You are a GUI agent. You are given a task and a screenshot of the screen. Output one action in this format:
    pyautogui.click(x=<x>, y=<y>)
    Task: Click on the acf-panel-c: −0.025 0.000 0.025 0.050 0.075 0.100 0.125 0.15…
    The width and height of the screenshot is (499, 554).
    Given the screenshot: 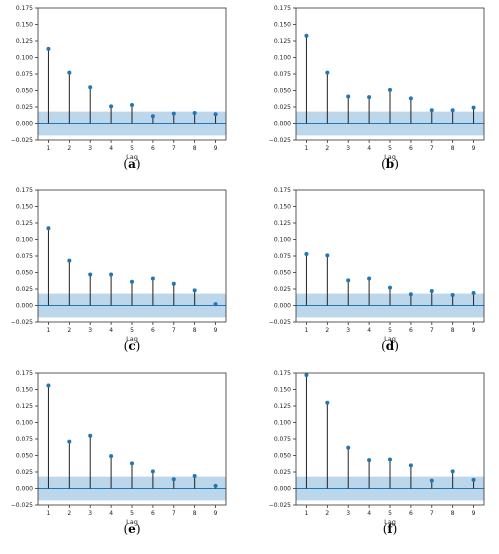 What is the action you would take?
    pyautogui.click(x=119, y=270)
    